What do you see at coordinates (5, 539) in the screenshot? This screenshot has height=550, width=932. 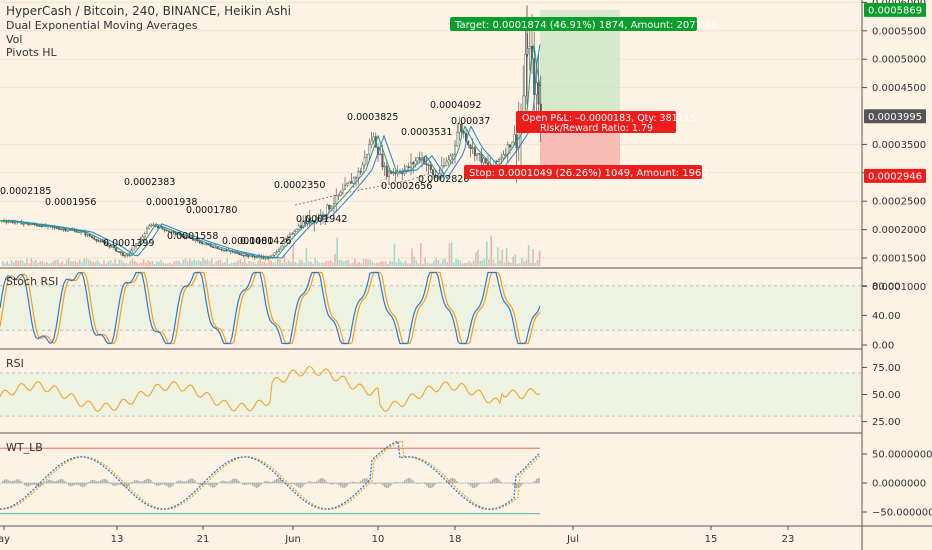 I see `time-axis-label: ay` at bounding box center [5, 539].